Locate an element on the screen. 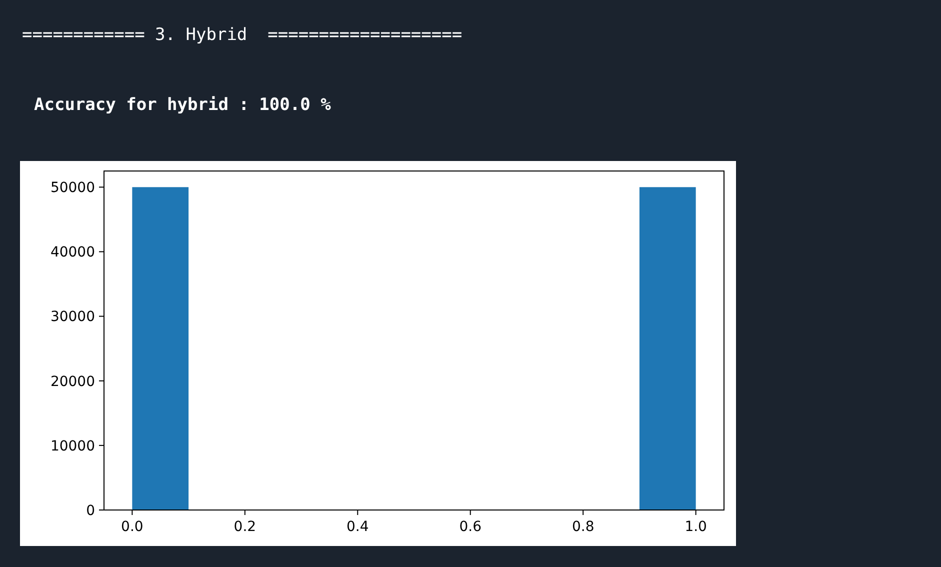 Image resolution: width=941 pixels, height=567 pixels. y-tick-label: 0 is located at coordinates (90, 510).